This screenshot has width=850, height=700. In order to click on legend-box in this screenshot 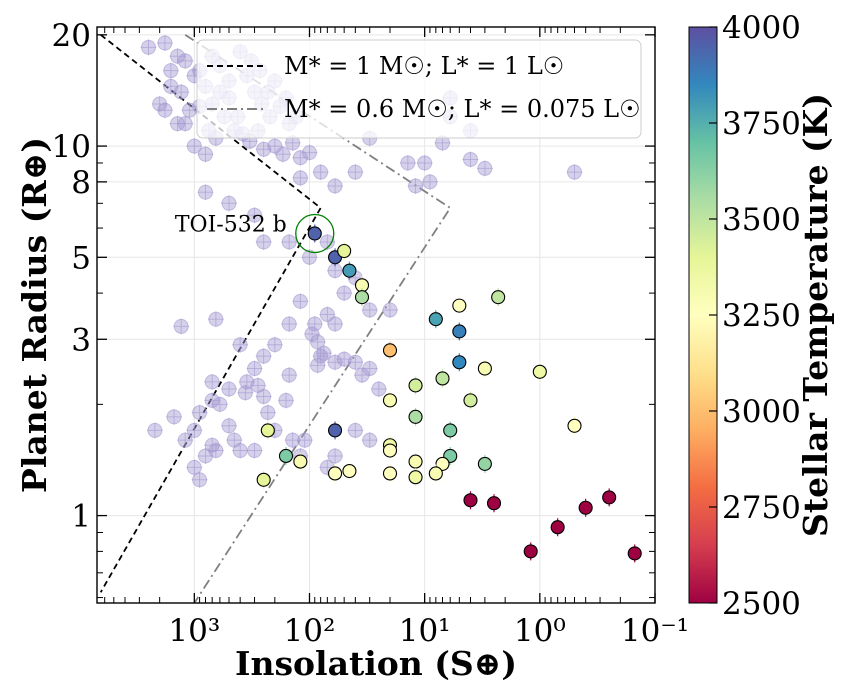, I will do `click(419, 89)`.